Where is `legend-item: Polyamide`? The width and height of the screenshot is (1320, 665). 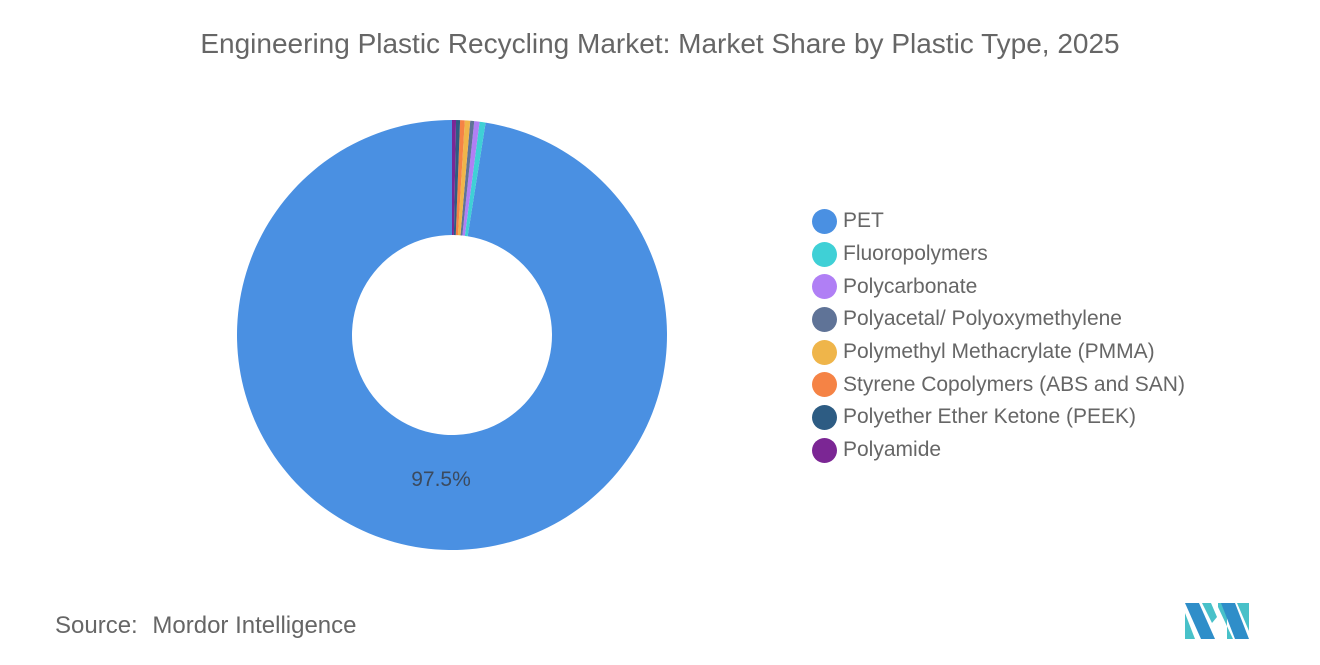 legend-item: Polyamide is located at coordinates (998, 450).